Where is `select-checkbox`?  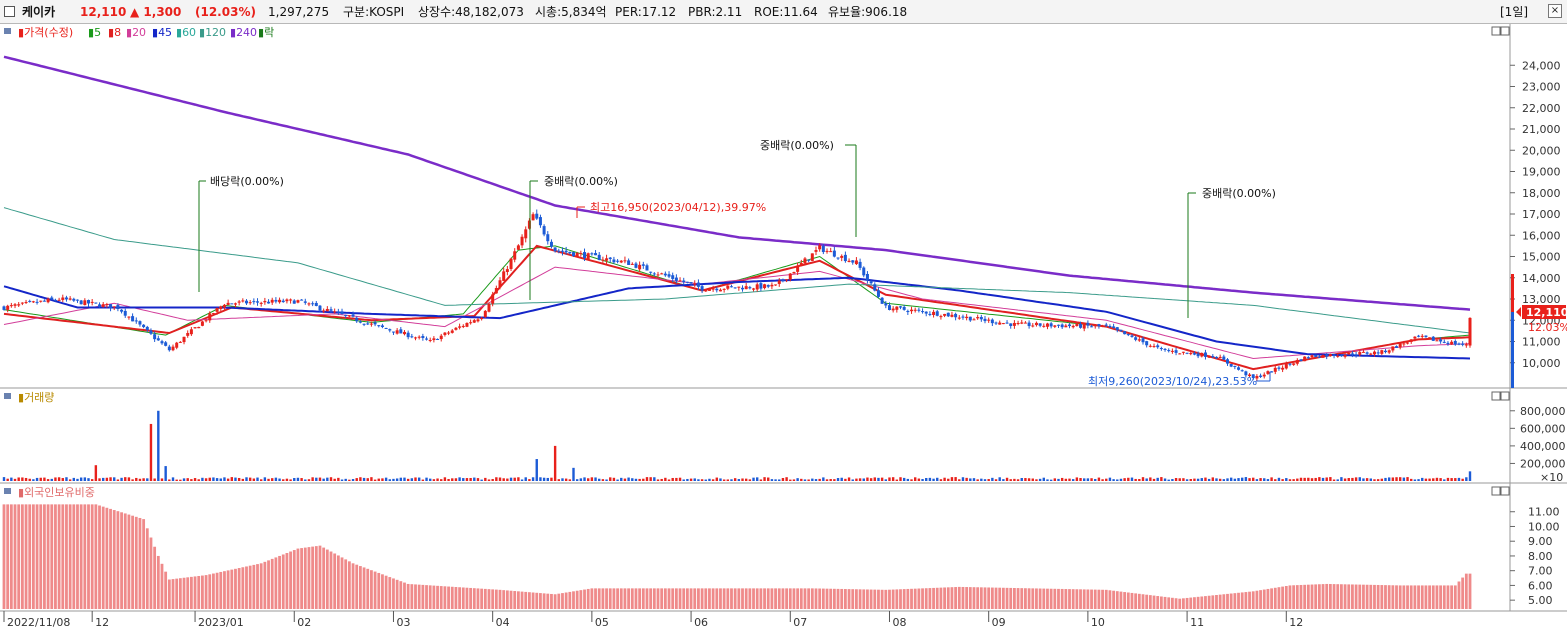
select-checkbox is located at coordinates (9, 11).